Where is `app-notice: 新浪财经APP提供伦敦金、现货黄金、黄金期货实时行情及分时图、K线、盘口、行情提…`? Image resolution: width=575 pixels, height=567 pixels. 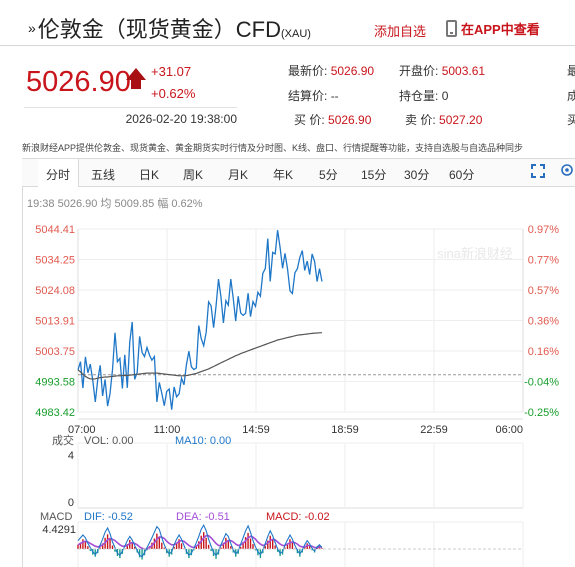
app-notice: 新浪财经APP提供伦敦金、现货黄金、黄金期货实时行情及分时图、K线、盘口、行情提… is located at coordinates (273, 148).